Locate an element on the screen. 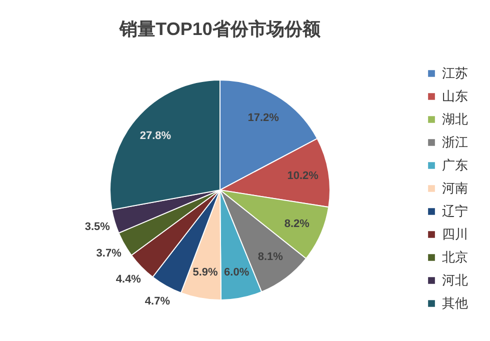  data-label: 10.2% is located at coordinates (303, 176).